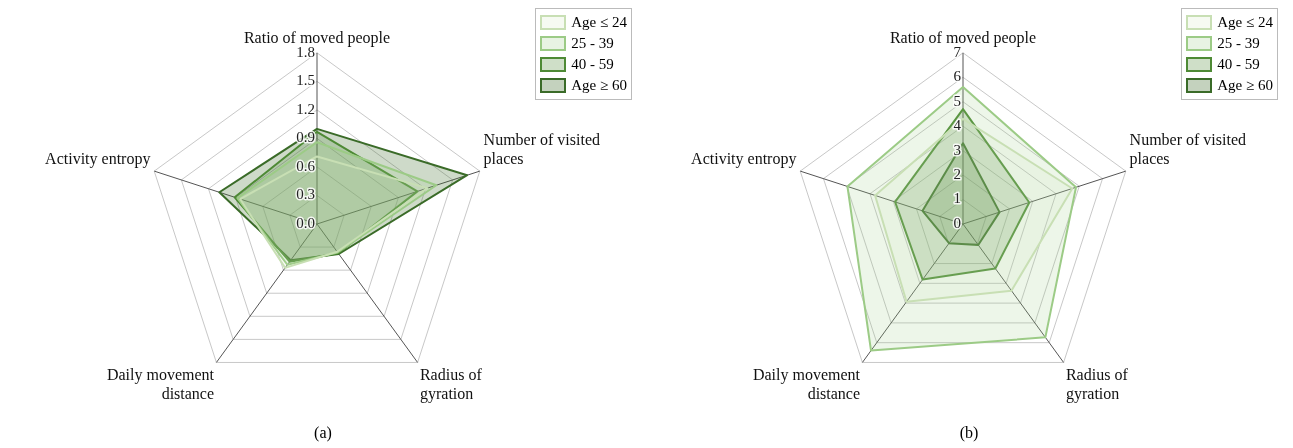 This screenshot has width=1293, height=448. Describe the element at coordinates (323, 433) in the screenshot. I see `text: (a)` at that location.